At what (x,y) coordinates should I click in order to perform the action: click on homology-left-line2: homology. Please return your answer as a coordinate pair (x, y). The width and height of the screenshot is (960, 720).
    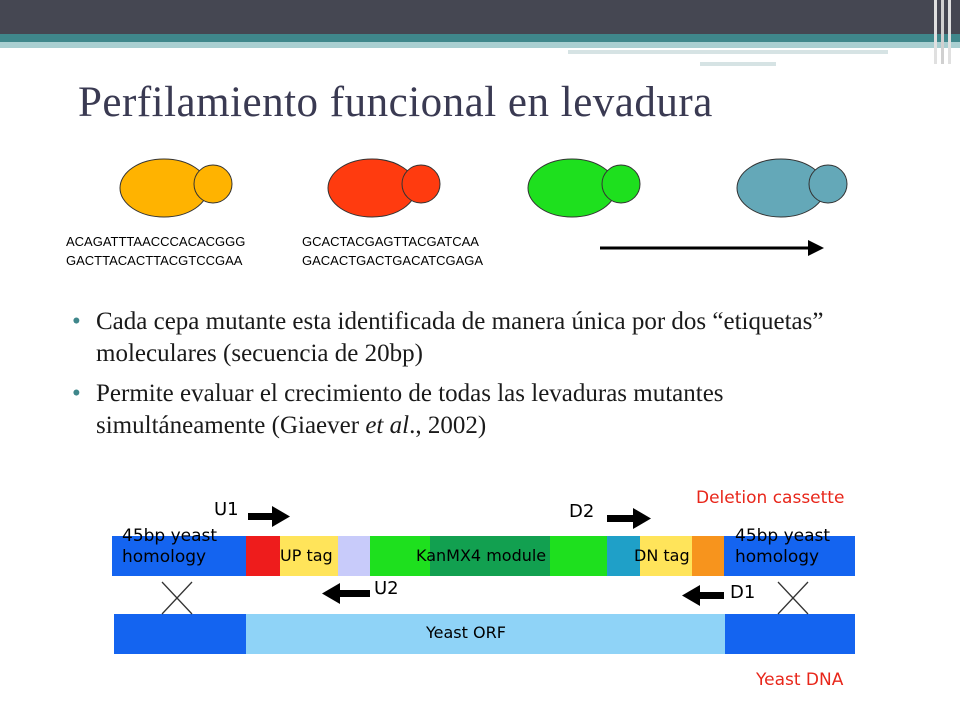
    Looking at the image, I should click on (164, 557).